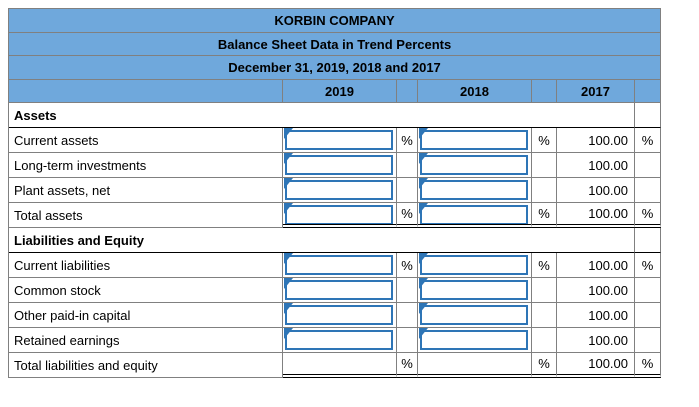  I want to click on column-header-2017: 2017, so click(596, 91).